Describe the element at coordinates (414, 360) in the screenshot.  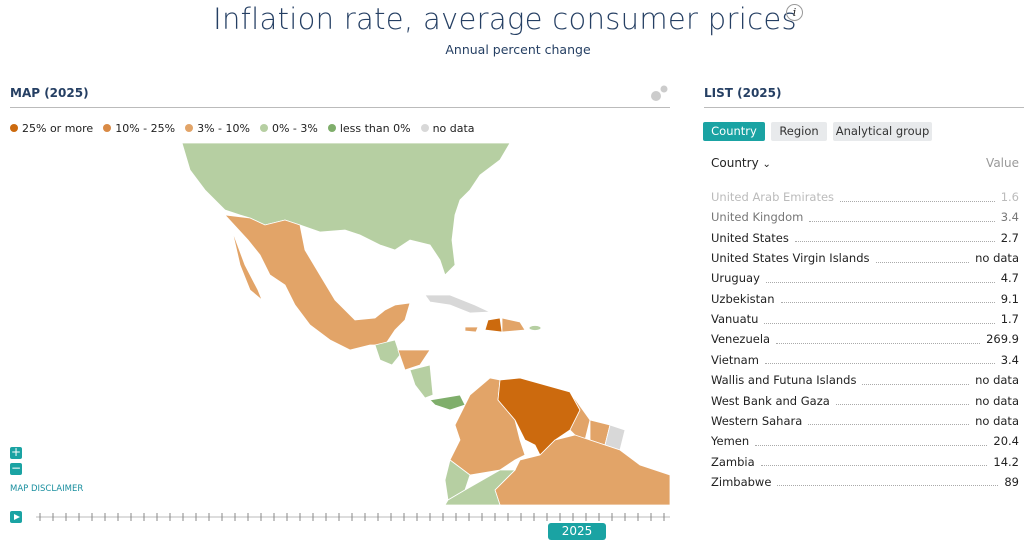
I see `honduras` at that location.